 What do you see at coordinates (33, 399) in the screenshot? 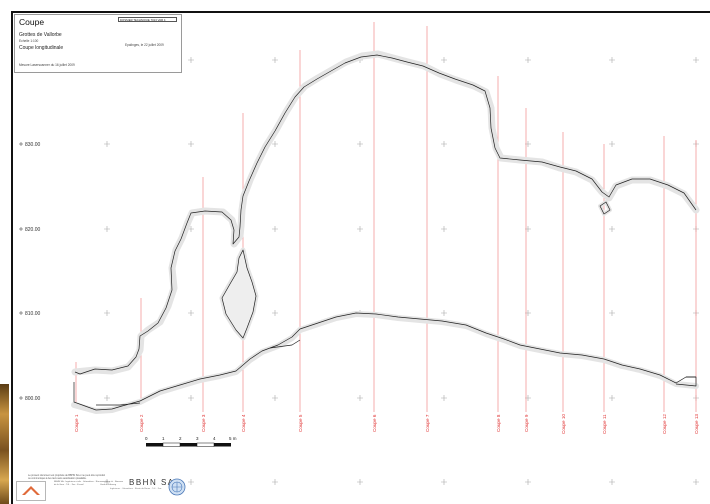
I see `elevation-label-800: 800.00` at bounding box center [33, 399].